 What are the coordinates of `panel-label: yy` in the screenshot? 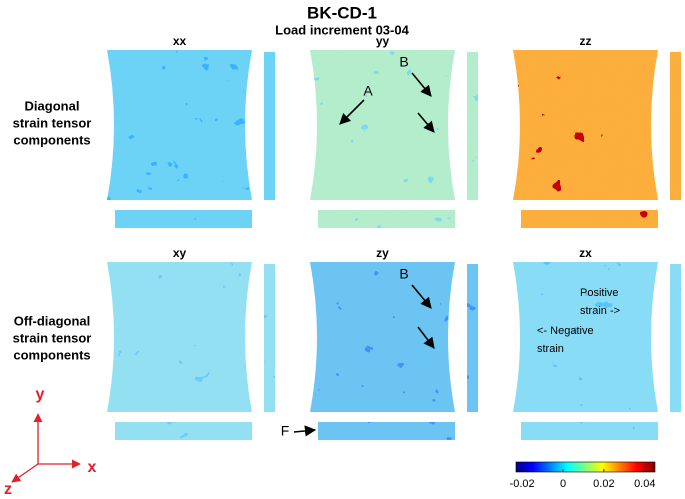 It's located at (383, 41).